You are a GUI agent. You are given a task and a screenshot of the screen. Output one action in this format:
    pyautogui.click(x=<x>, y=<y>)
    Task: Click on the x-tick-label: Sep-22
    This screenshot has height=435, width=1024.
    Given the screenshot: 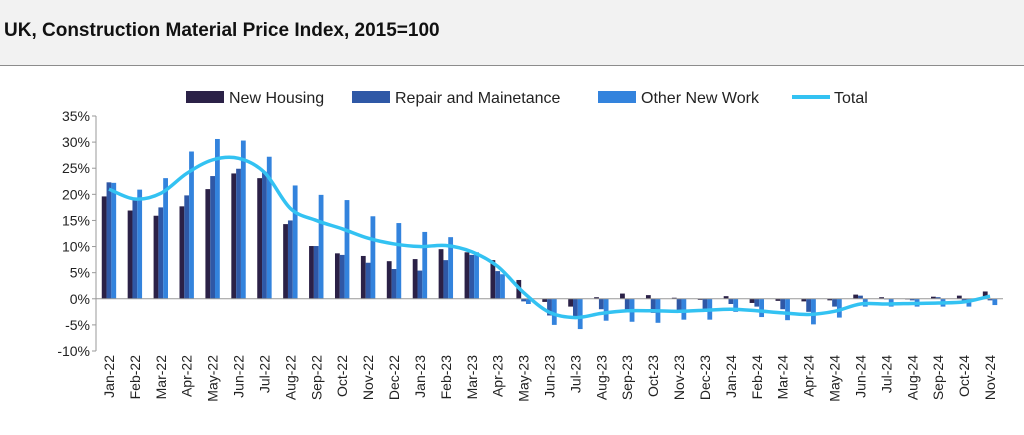 What is the action you would take?
    pyautogui.click(x=316, y=377)
    